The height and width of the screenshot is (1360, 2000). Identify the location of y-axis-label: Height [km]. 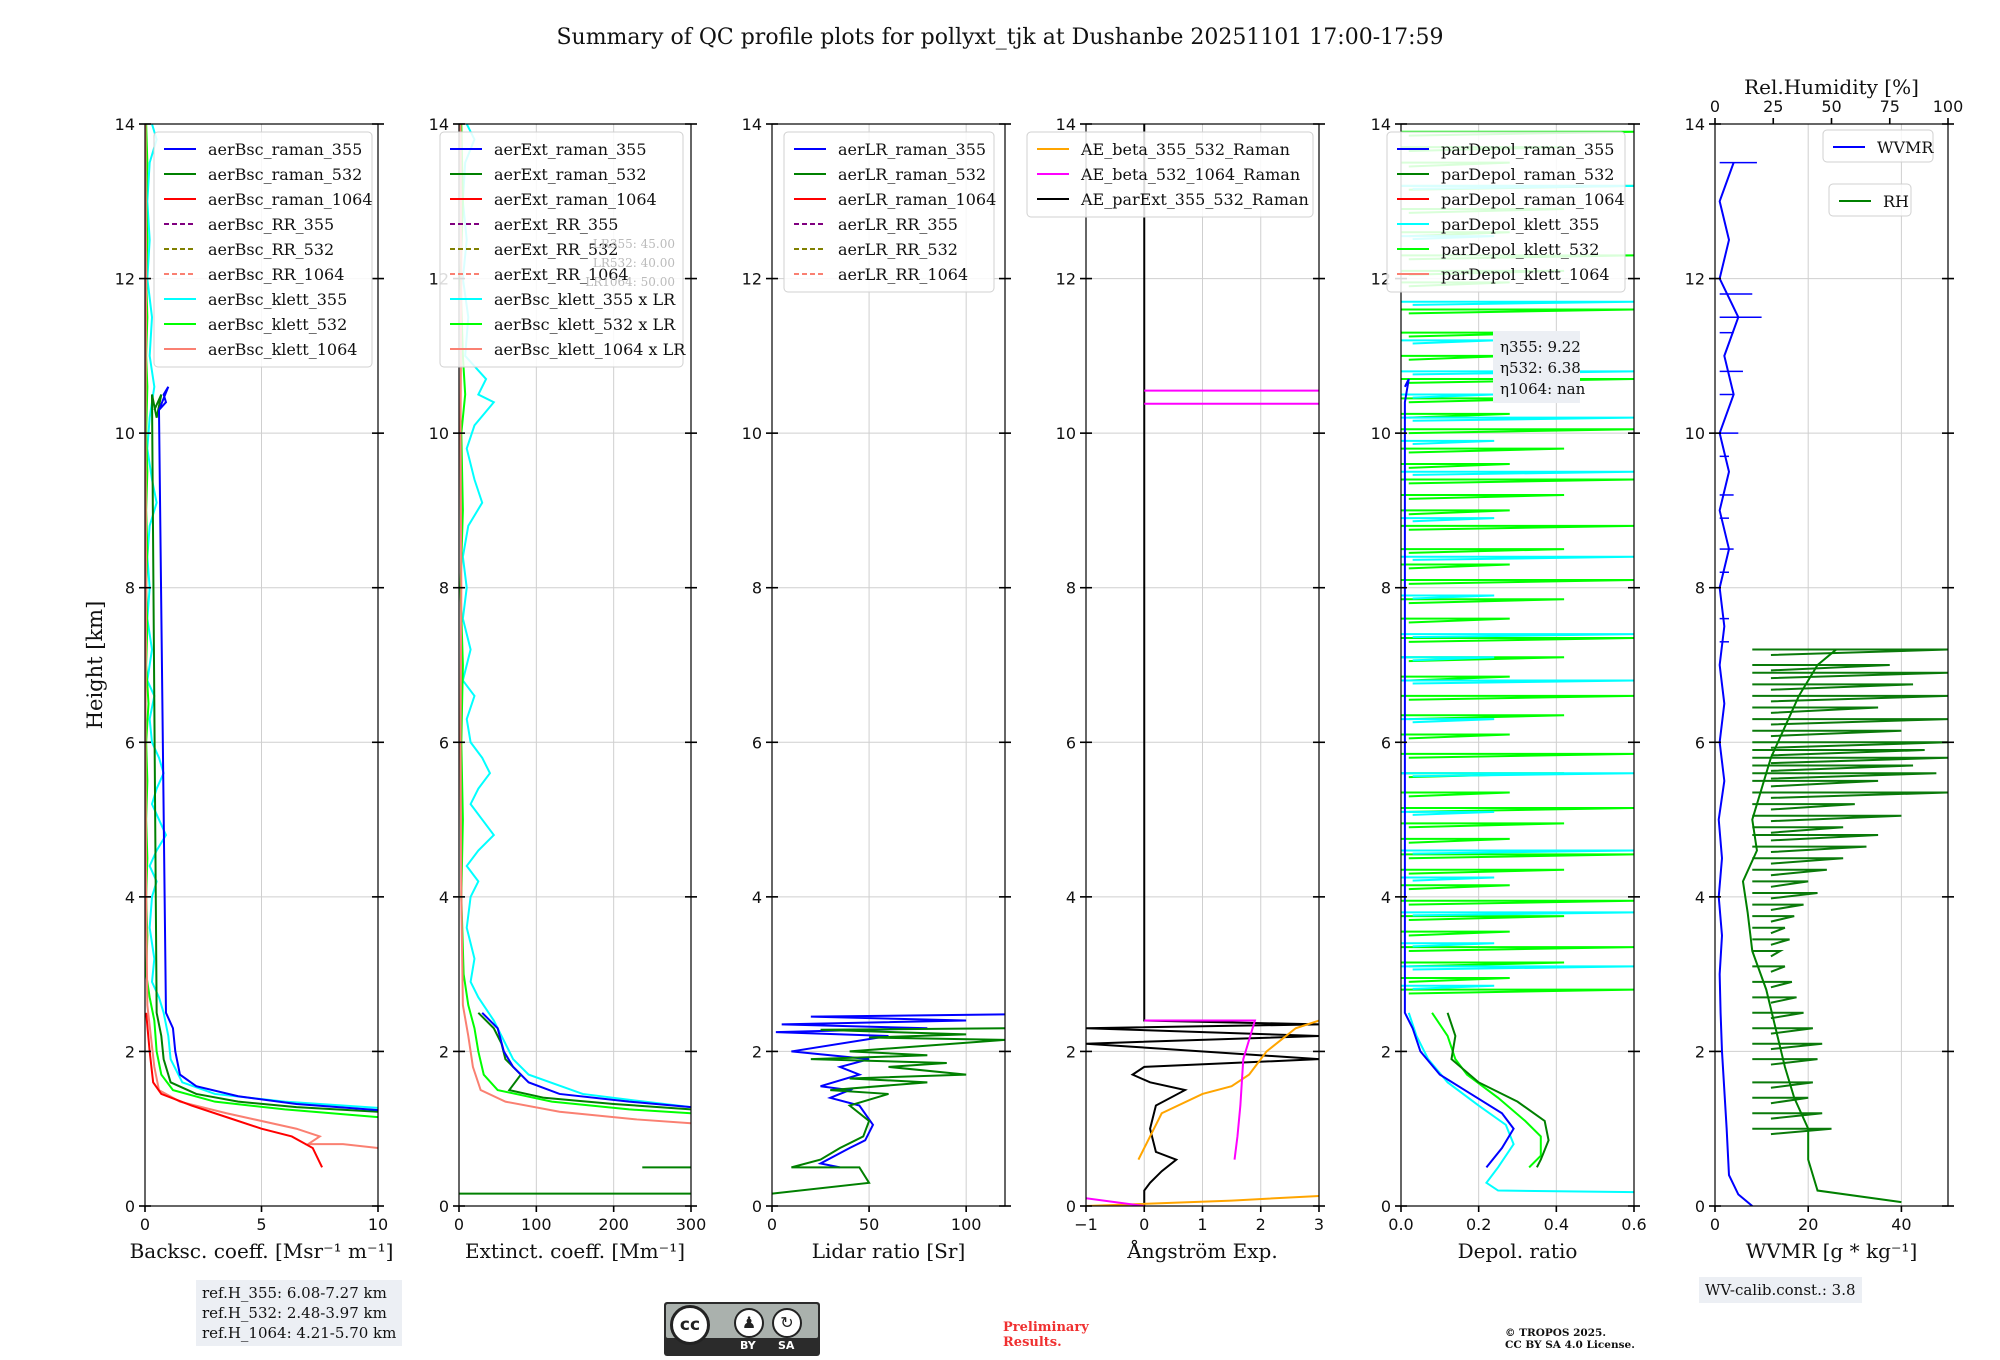
(95, 665).